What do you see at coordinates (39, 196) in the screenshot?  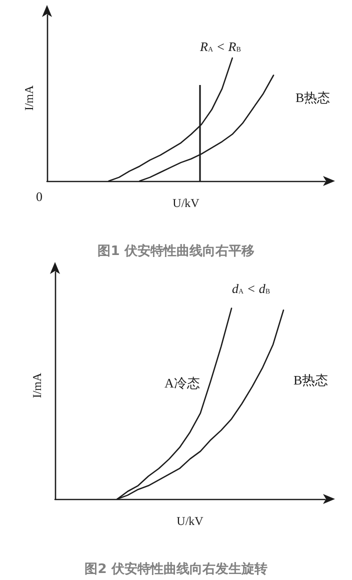 I see `text: 0` at bounding box center [39, 196].